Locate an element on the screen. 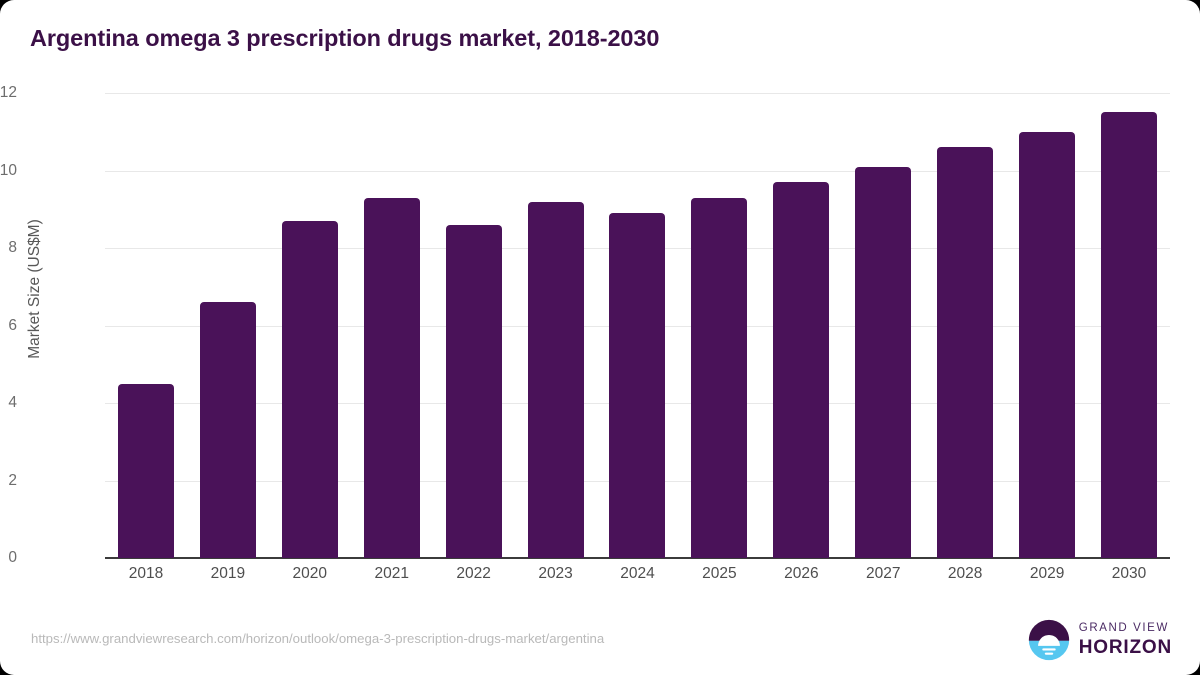 This screenshot has height=675, width=1200. logo-line-horizon: HORIZON is located at coordinates (1125, 647).